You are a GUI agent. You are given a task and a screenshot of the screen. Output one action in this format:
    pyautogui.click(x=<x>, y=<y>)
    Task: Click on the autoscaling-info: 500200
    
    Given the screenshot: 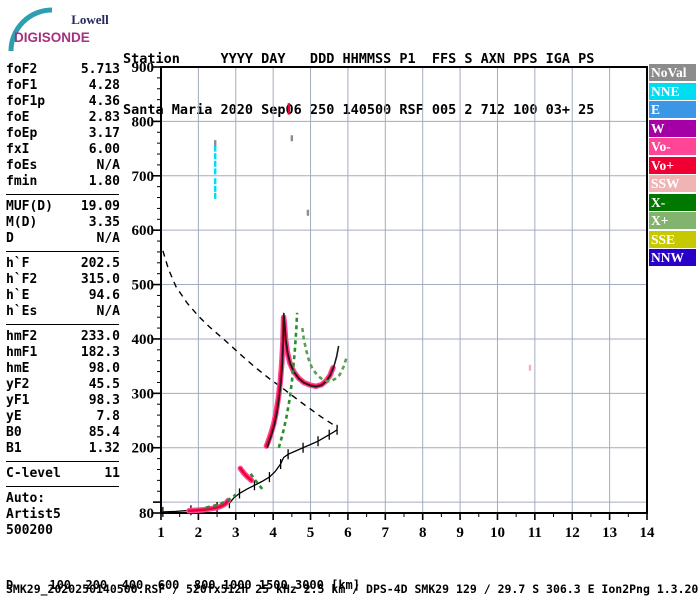 What is the action you would take?
    pyautogui.click(x=29, y=530)
    